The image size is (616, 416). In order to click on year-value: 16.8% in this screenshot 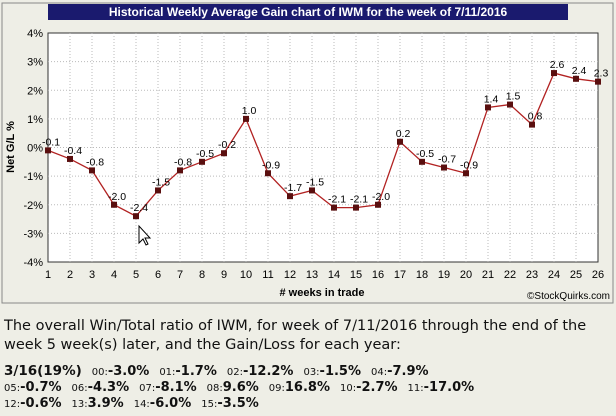, I will do `click(307, 387)`.